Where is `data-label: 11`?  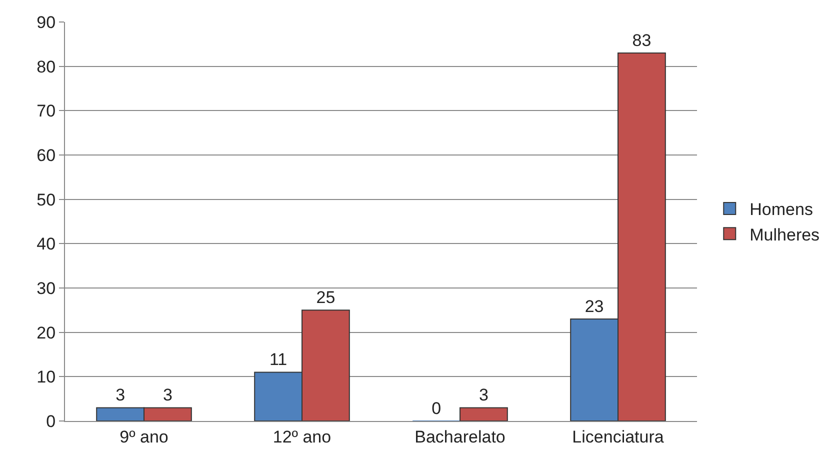 data-label: 11 is located at coordinates (278, 360).